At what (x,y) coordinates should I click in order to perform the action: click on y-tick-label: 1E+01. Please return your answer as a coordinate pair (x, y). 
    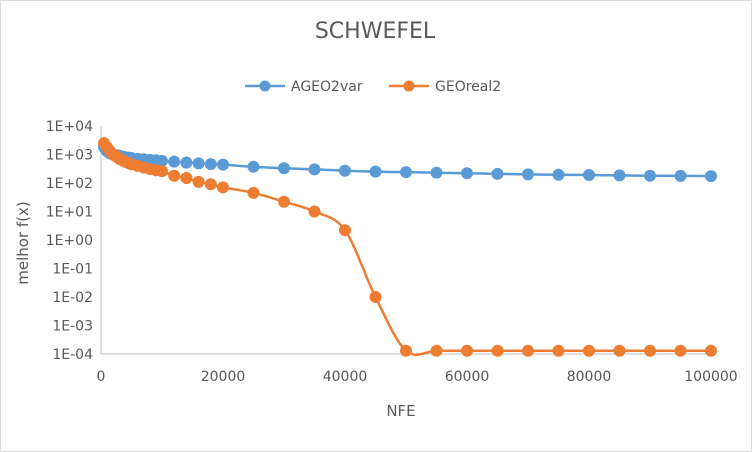
    Looking at the image, I should click on (69, 213).